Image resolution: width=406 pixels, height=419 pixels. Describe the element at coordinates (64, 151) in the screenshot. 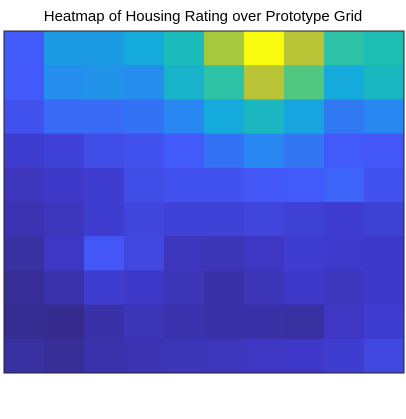

I see `heatmap-cell-r4-c2` at that location.